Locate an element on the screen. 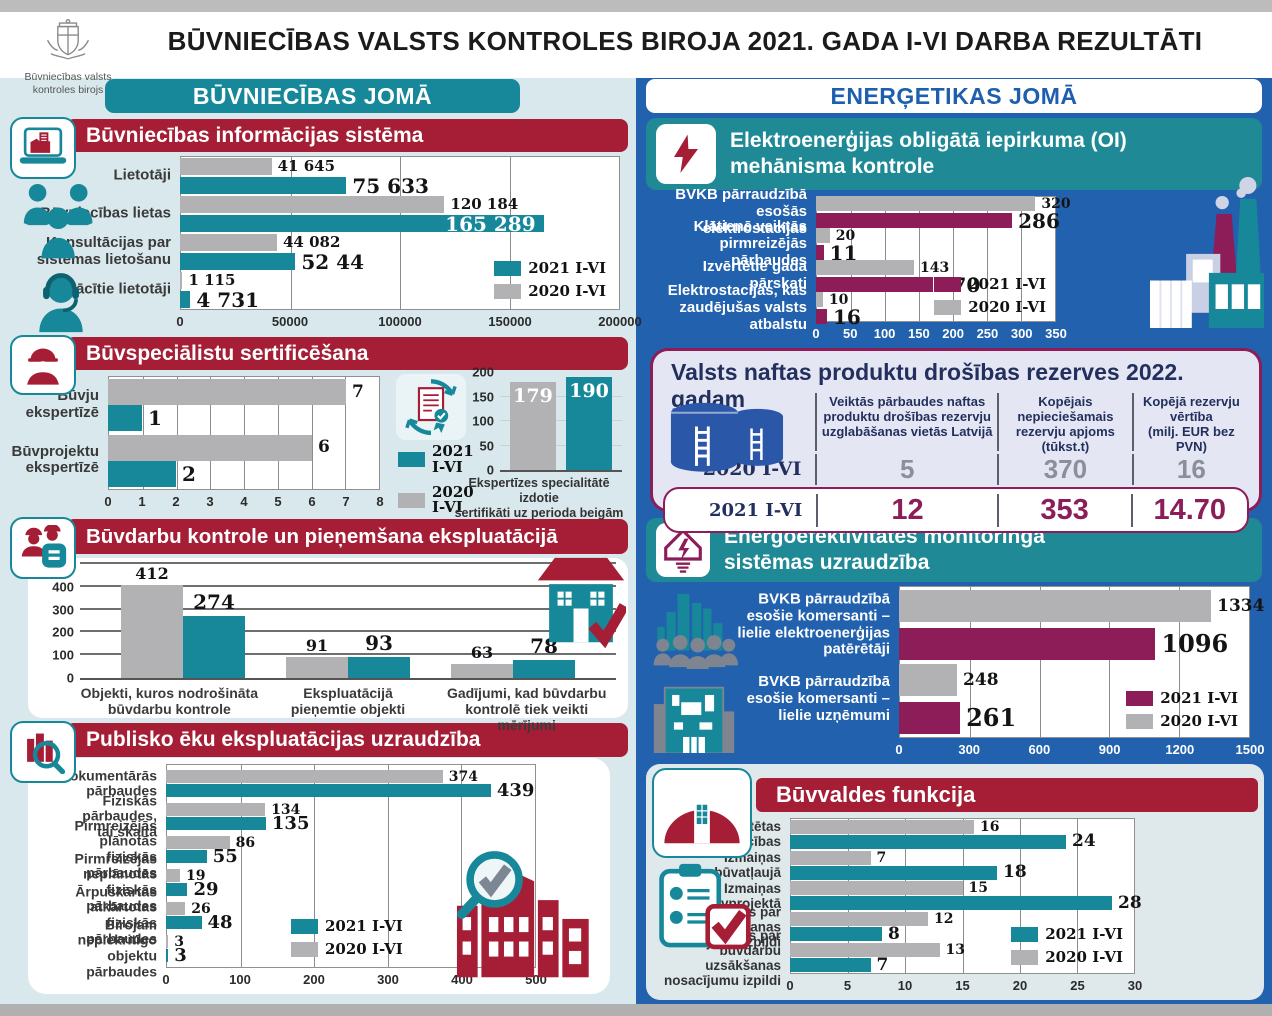  bar-value: 248 is located at coordinates (981, 679).